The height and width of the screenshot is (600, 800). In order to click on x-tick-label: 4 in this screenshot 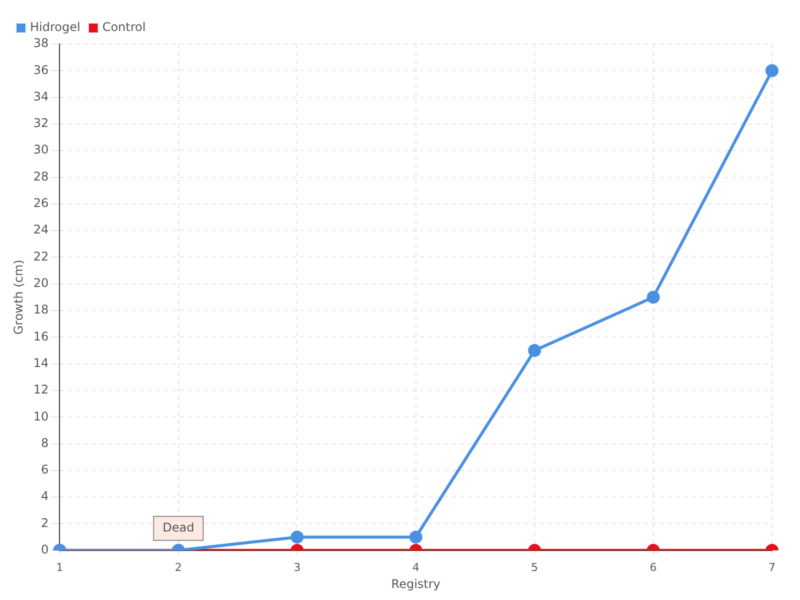, I will do `click(416, 567)`.